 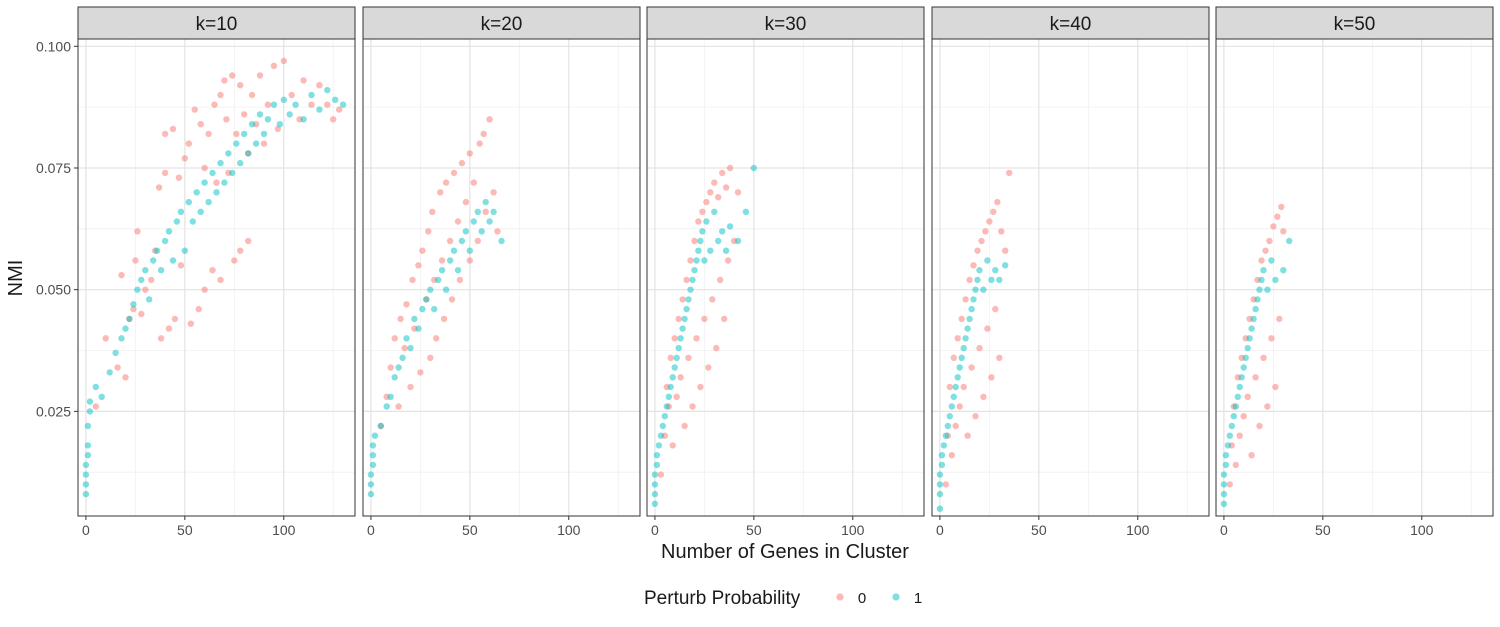 What do you see at coordinates (53, 411) in the screenshot?
I see `y-tick-label: 0.025` at bounding box center [53, 411].